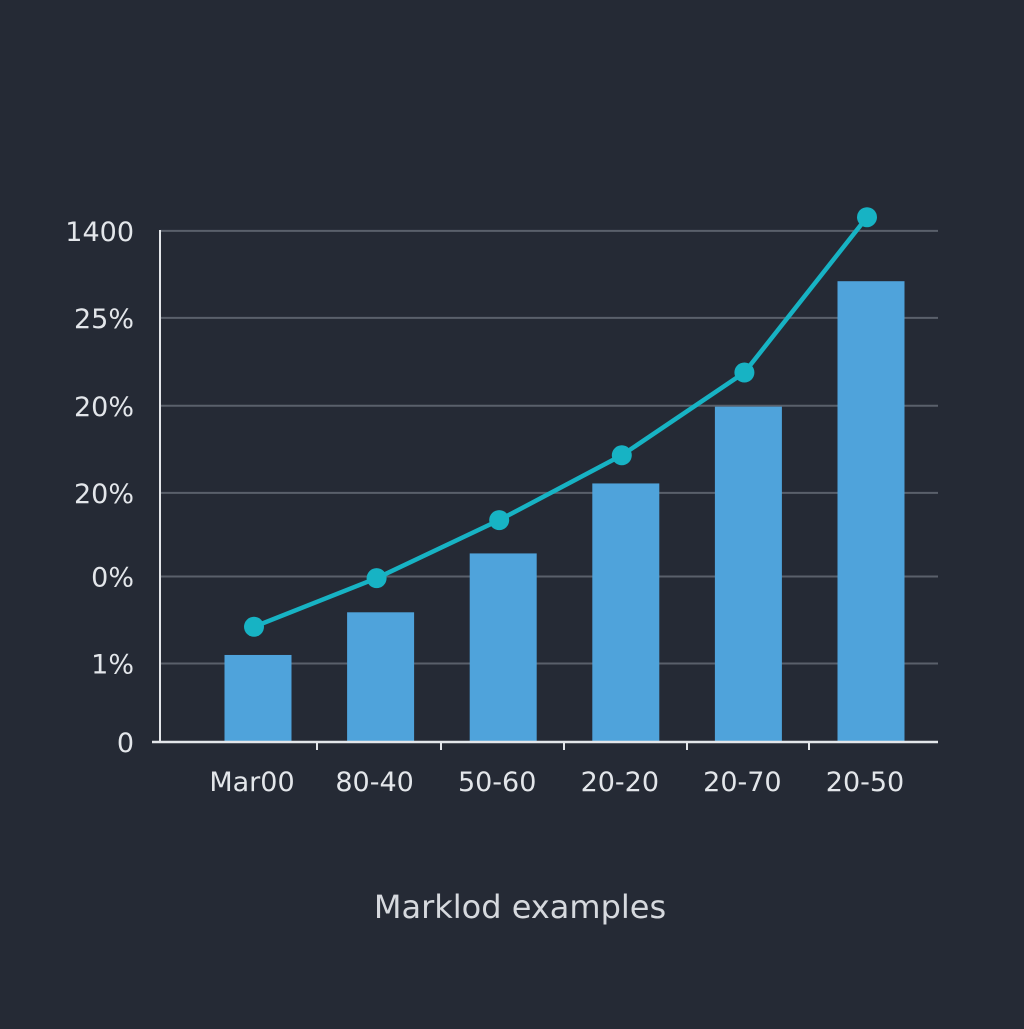 The width and height of the screenshot is (1024, 1029). Describe the element at coordinates (99, 232) in the screenshot. I see `y-tick-label: 1400` at that location.